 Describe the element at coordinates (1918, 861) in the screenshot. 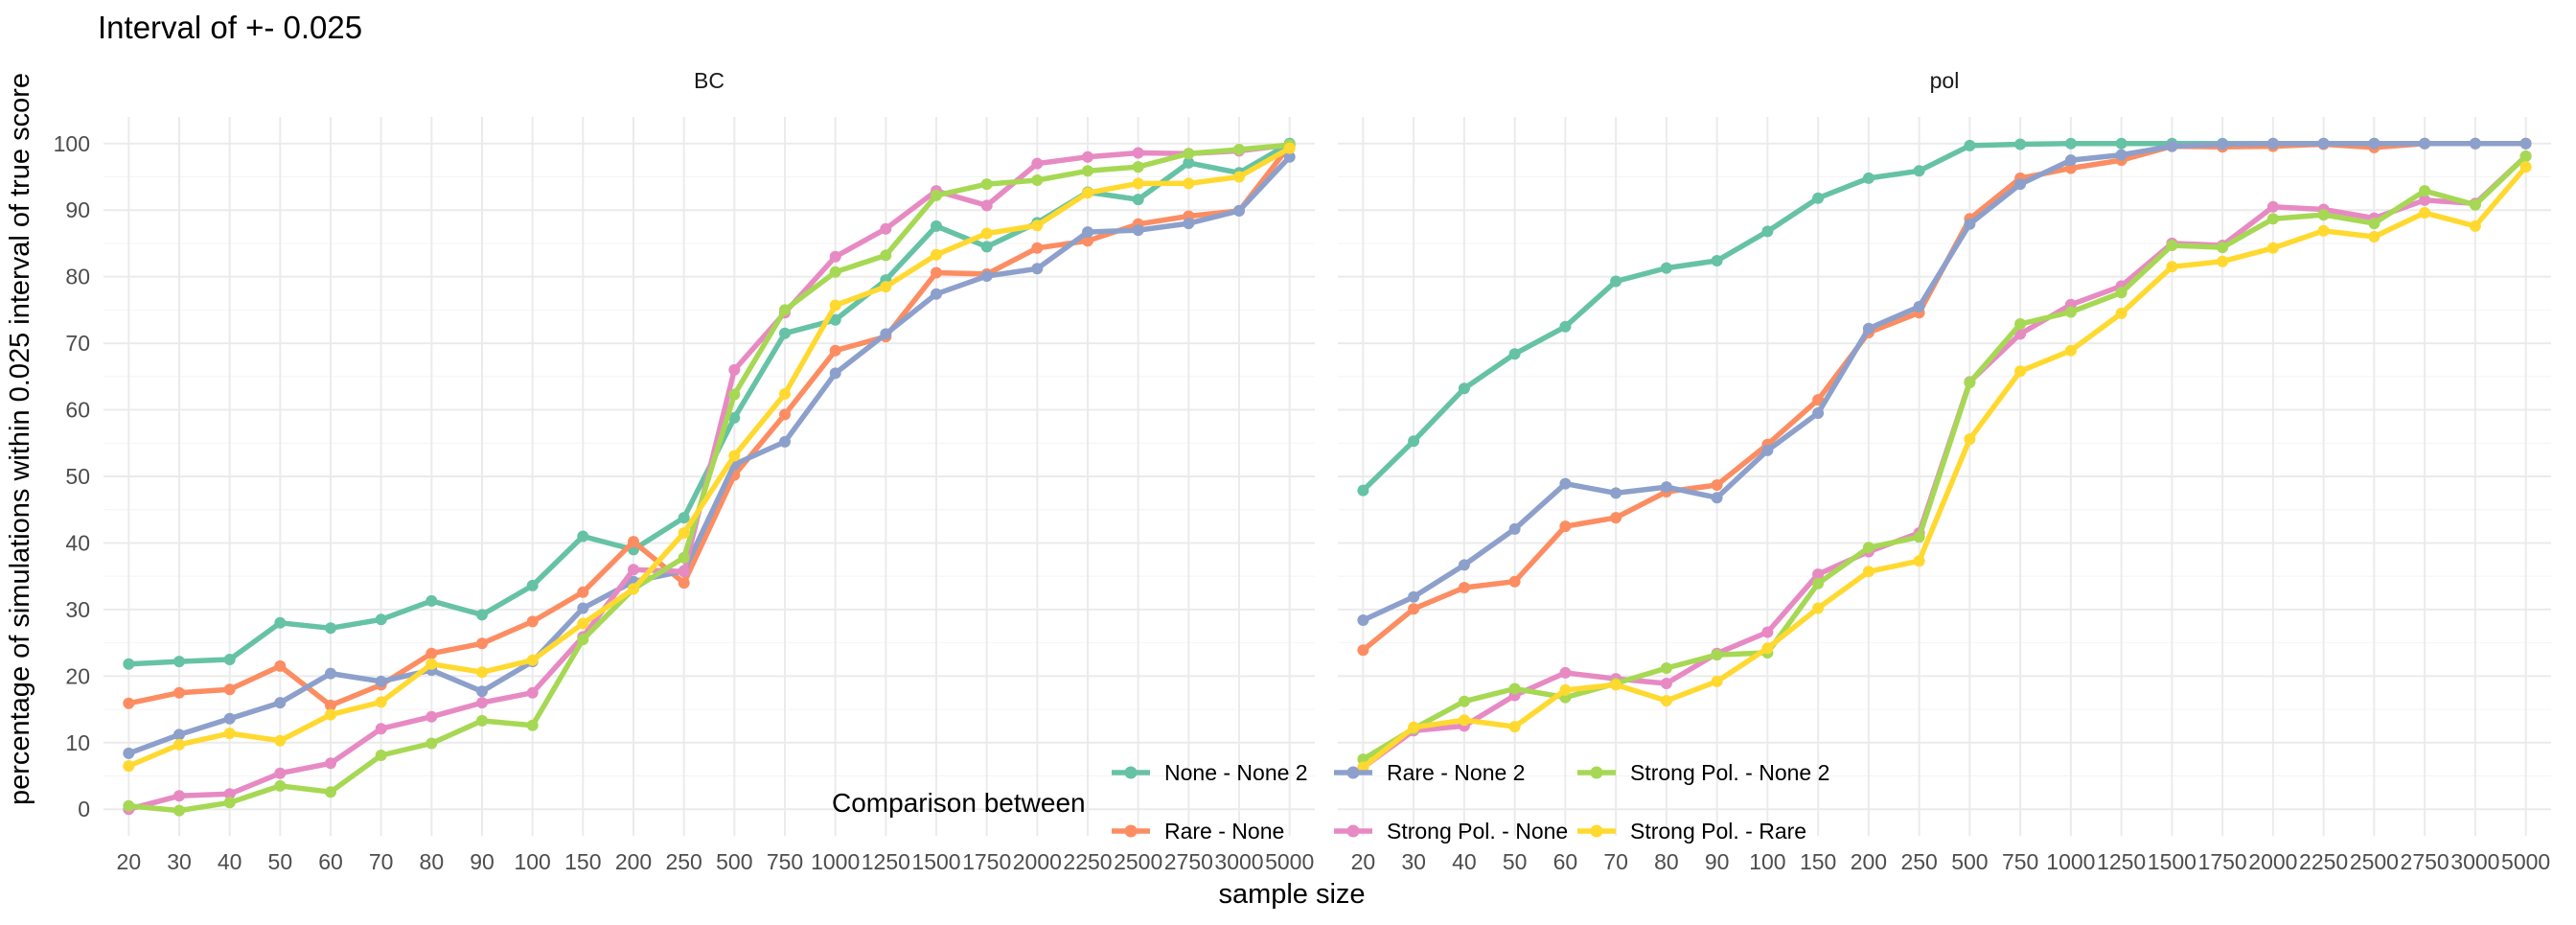

I see `x-tick-label: 250` at that location.